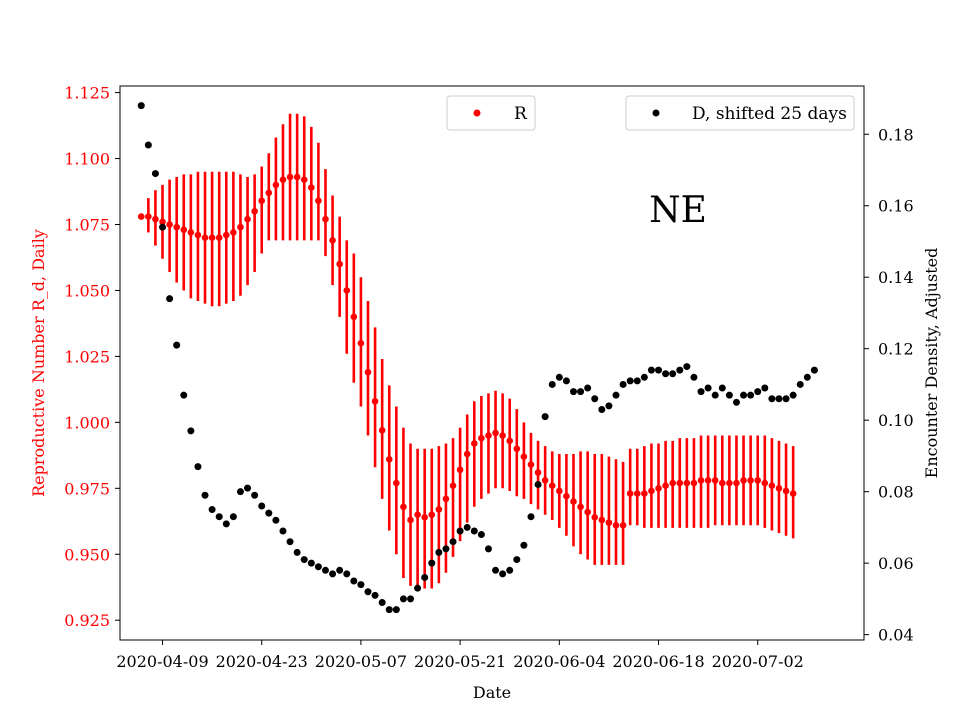 This screenshot has width=960, height=720. Describe the element at coordinates (87, 356) in the screenshot. I see `y-left-tick-label: 1.025` at that location.